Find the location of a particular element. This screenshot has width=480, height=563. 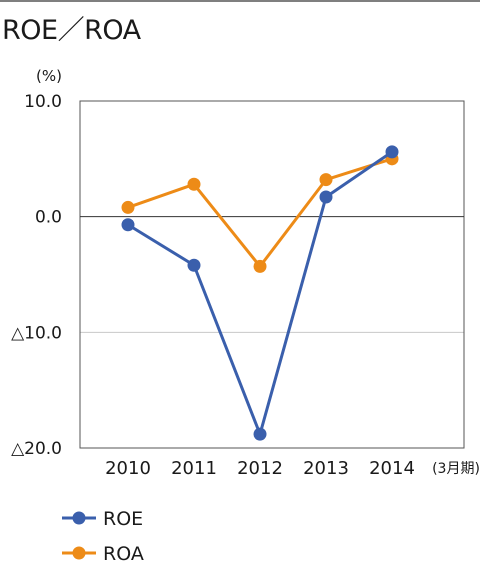

x-tick-label: 2010 is located at coordinates (128, 468).